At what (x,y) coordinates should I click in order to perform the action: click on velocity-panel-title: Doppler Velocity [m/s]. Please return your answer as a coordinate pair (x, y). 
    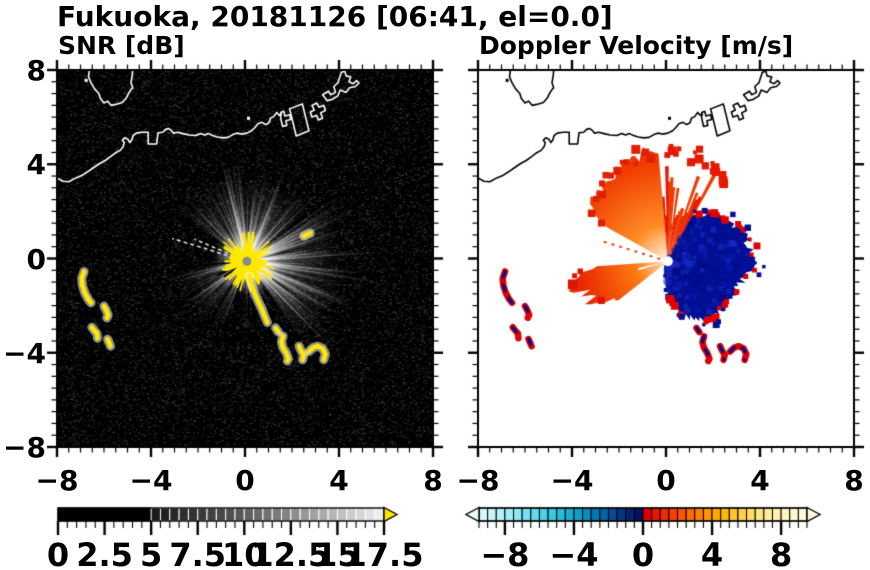
    Looking at the image, I should click on (636, 45).